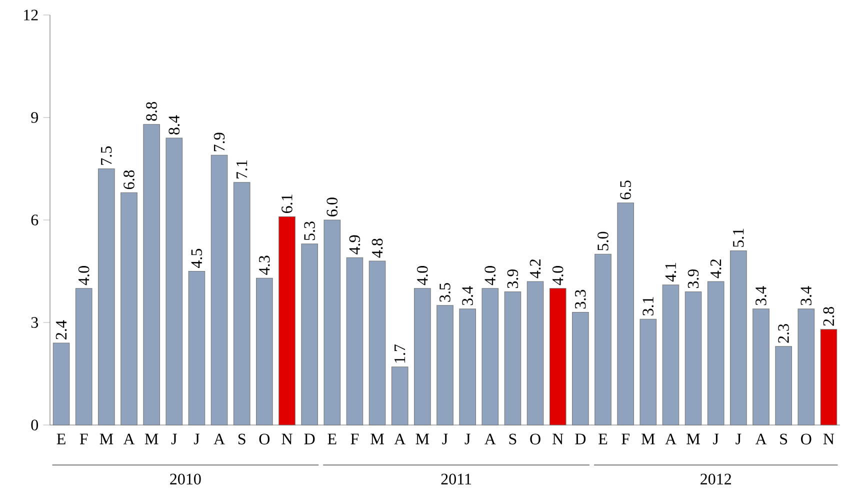 The height and width of the screenshot is (504, 849). Describe the element at coordinates (332, 207) in the screenshot. I see `data-label: 6.0` at that location.